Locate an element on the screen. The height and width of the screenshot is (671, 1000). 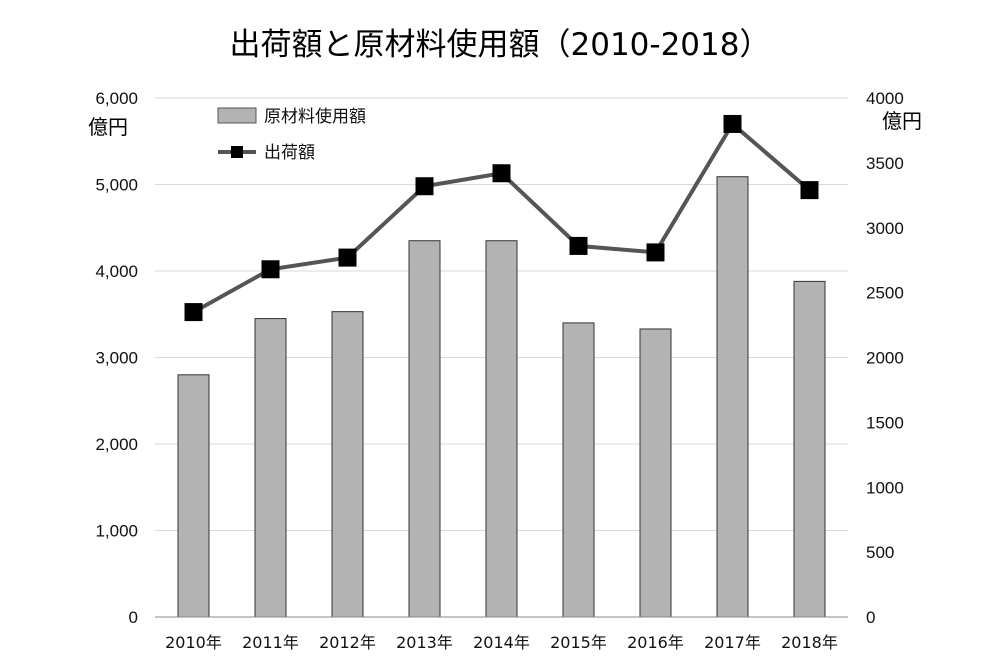
left-axis-ticks: 0 1,000 2,000 3,000 4,000 5,000 6,000 is located at coordinates (116, 358).